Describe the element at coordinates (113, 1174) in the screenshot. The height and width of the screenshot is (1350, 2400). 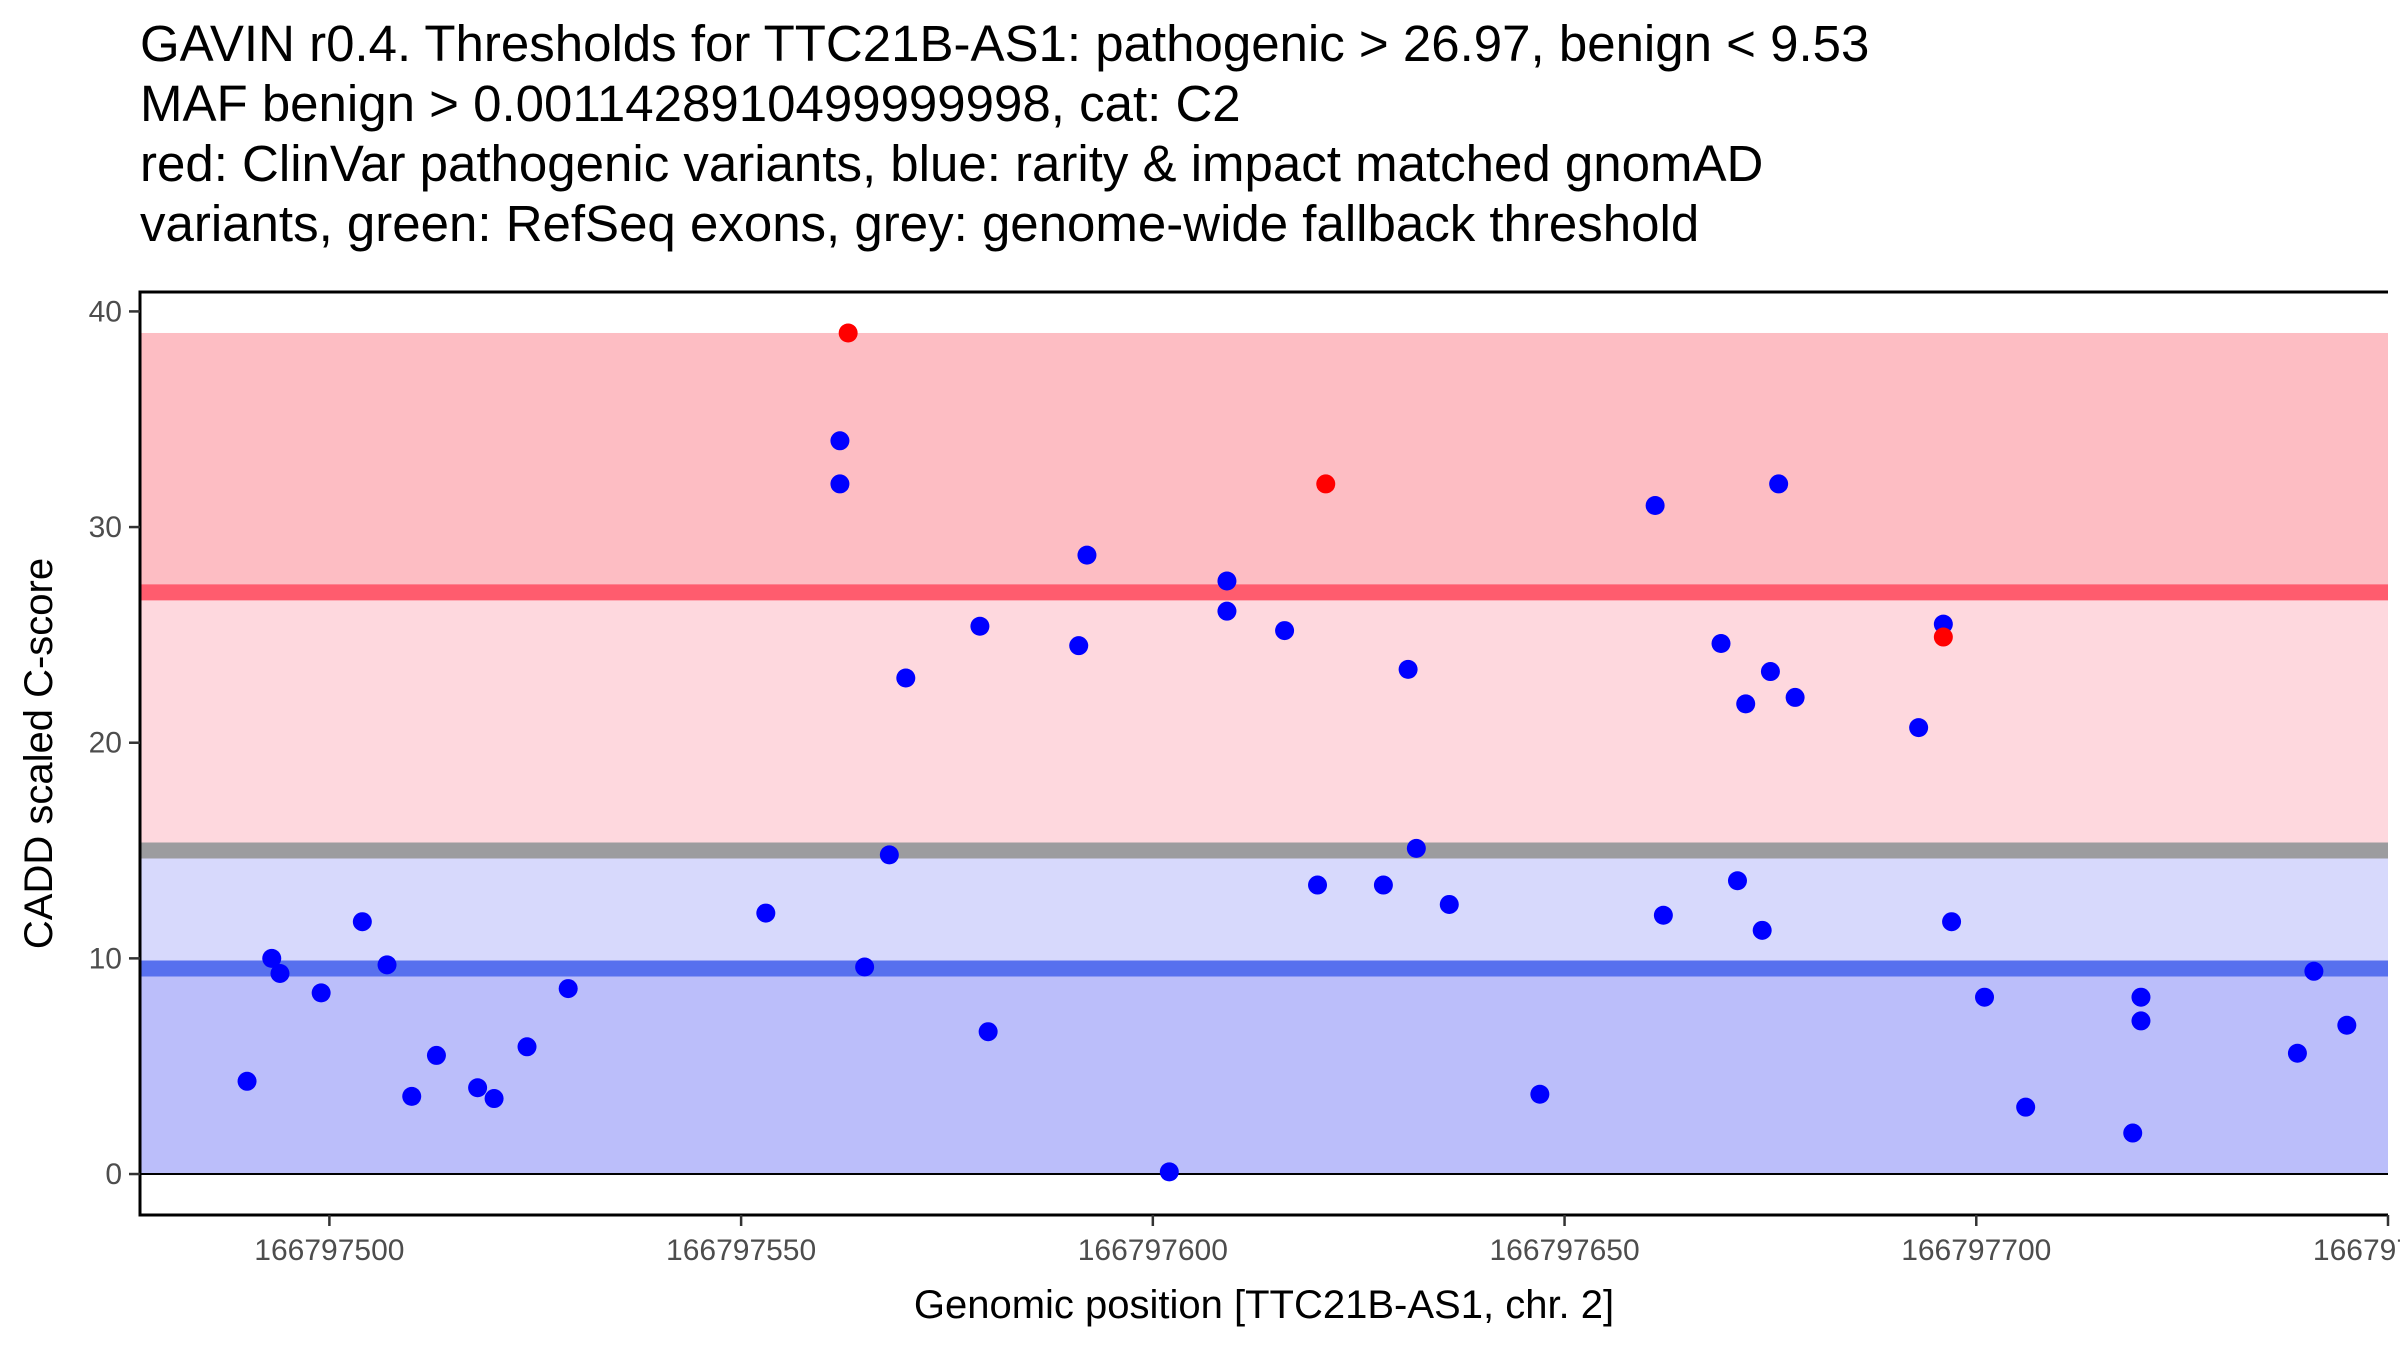
I see `y-tick-label: 0` at that location.